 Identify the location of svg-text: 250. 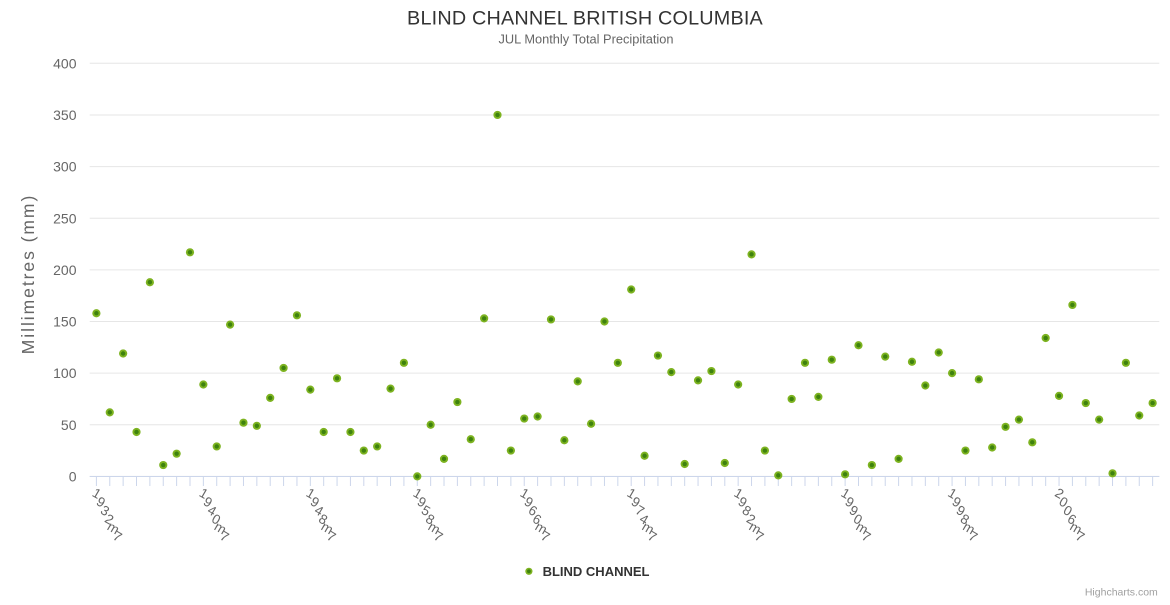
(65, 218).